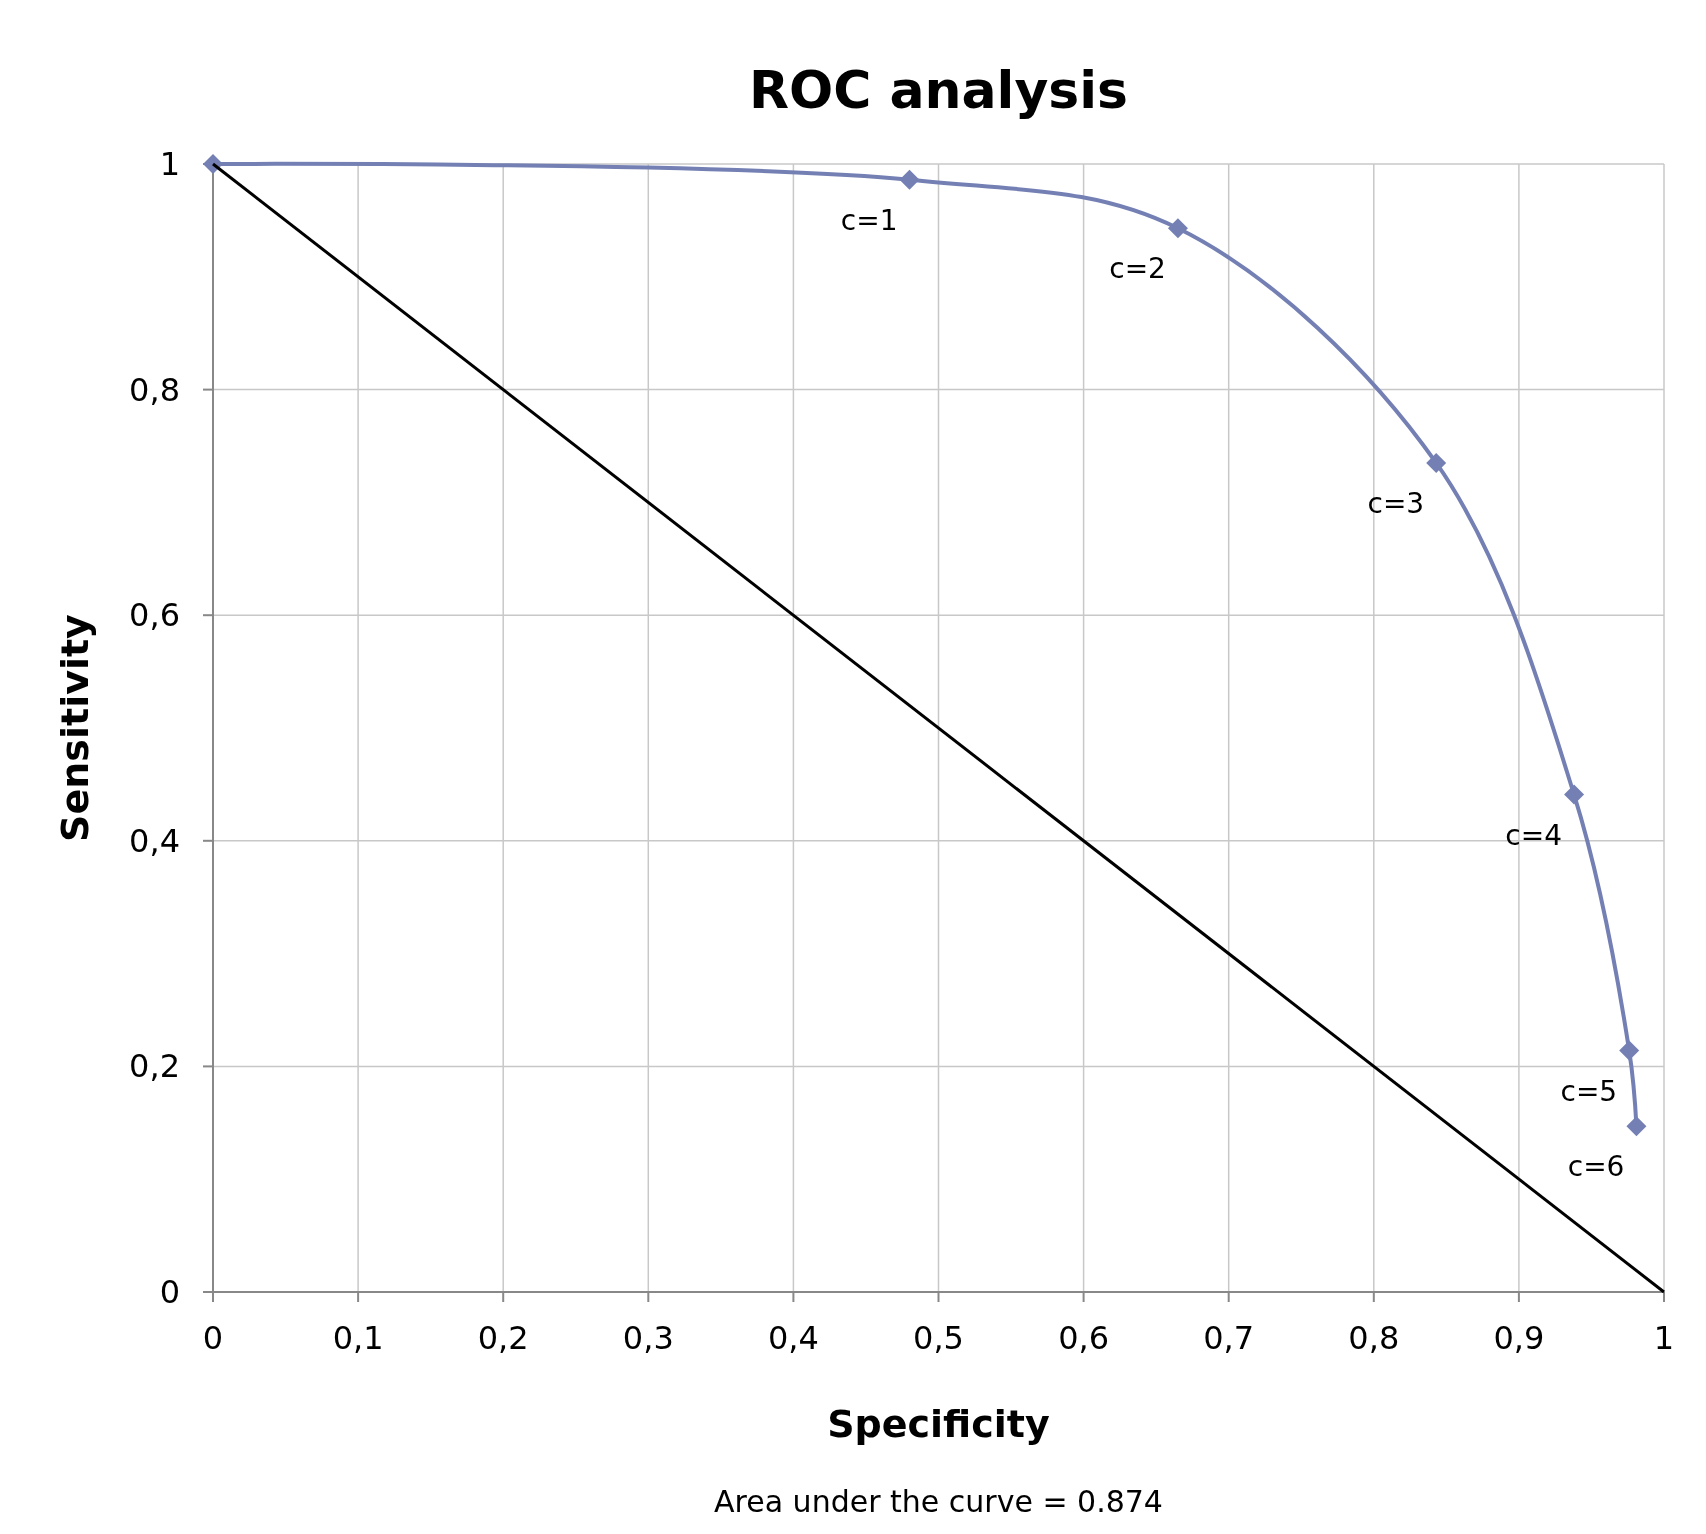  Describe the element at coordinates (793, 1338) in the screenshot. I see `x-tick-label: 0,4` at that location.